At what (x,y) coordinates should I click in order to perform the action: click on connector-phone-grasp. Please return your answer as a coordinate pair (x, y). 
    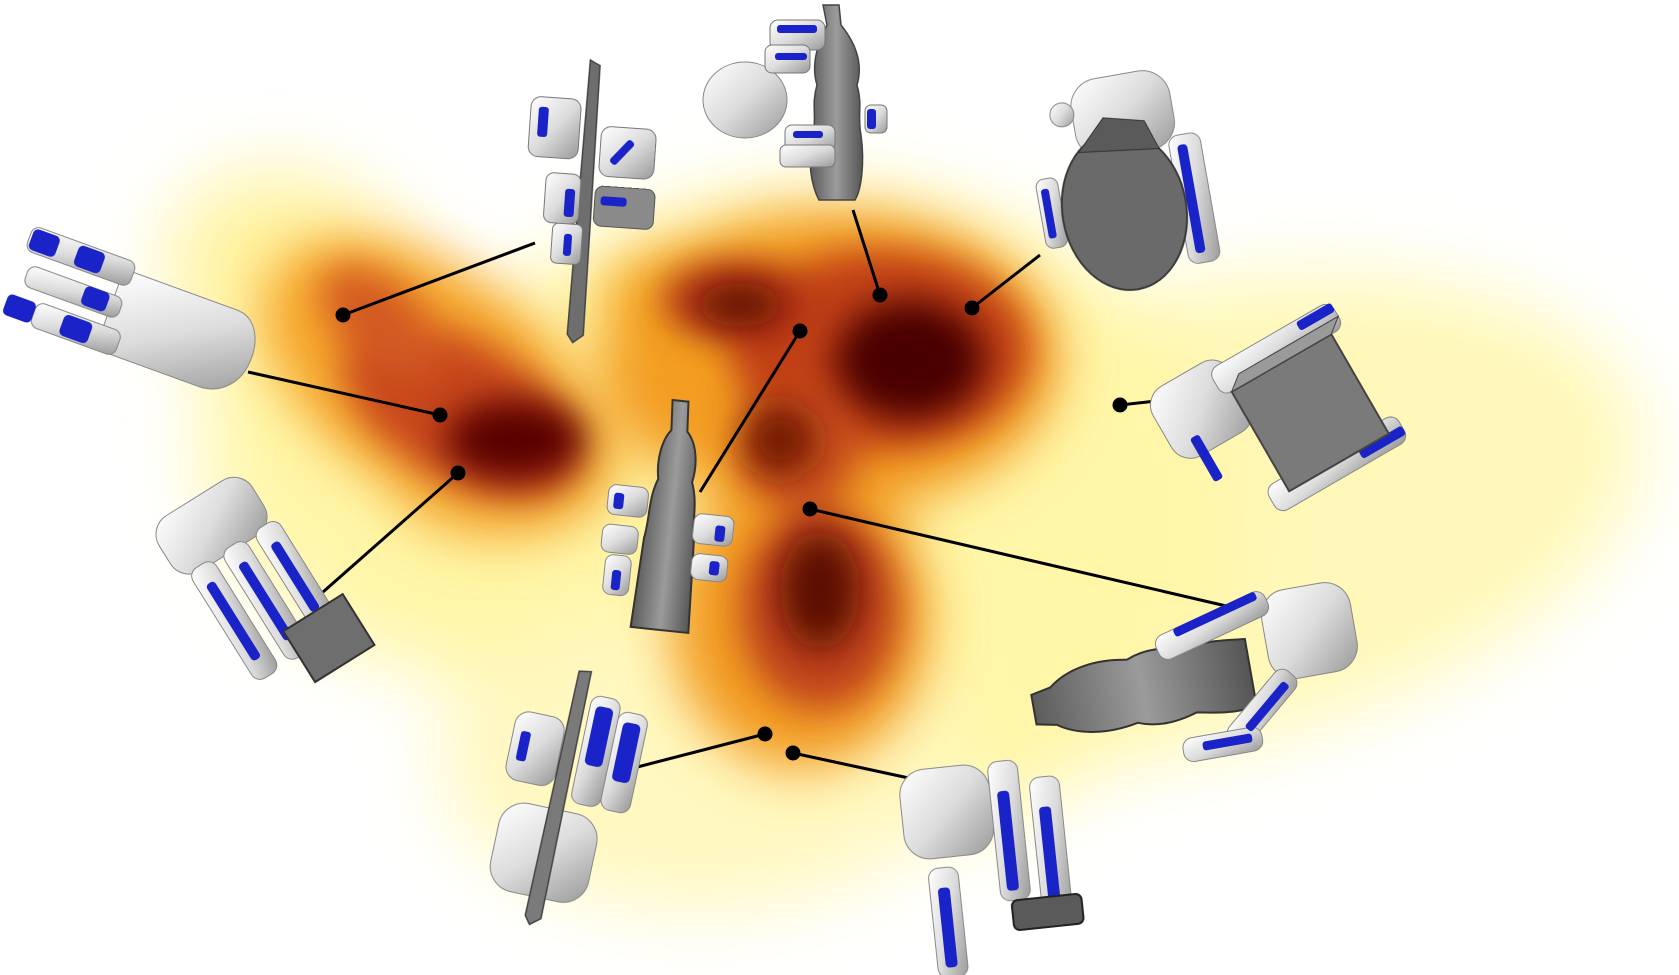
    Looking at the image, I should click on (855, 766).